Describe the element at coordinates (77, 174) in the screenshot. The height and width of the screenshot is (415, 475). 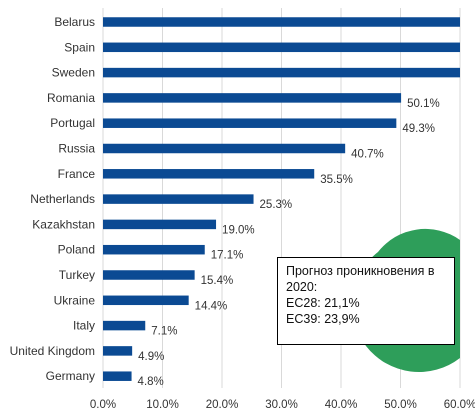
I see `category-label: France` at that location.